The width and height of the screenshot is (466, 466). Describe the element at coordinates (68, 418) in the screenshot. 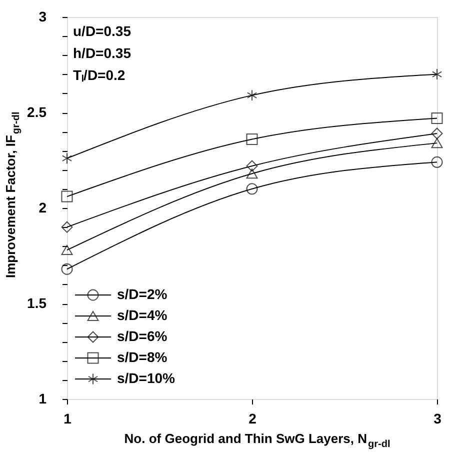

I see `x-tick-label: 1` at that location.